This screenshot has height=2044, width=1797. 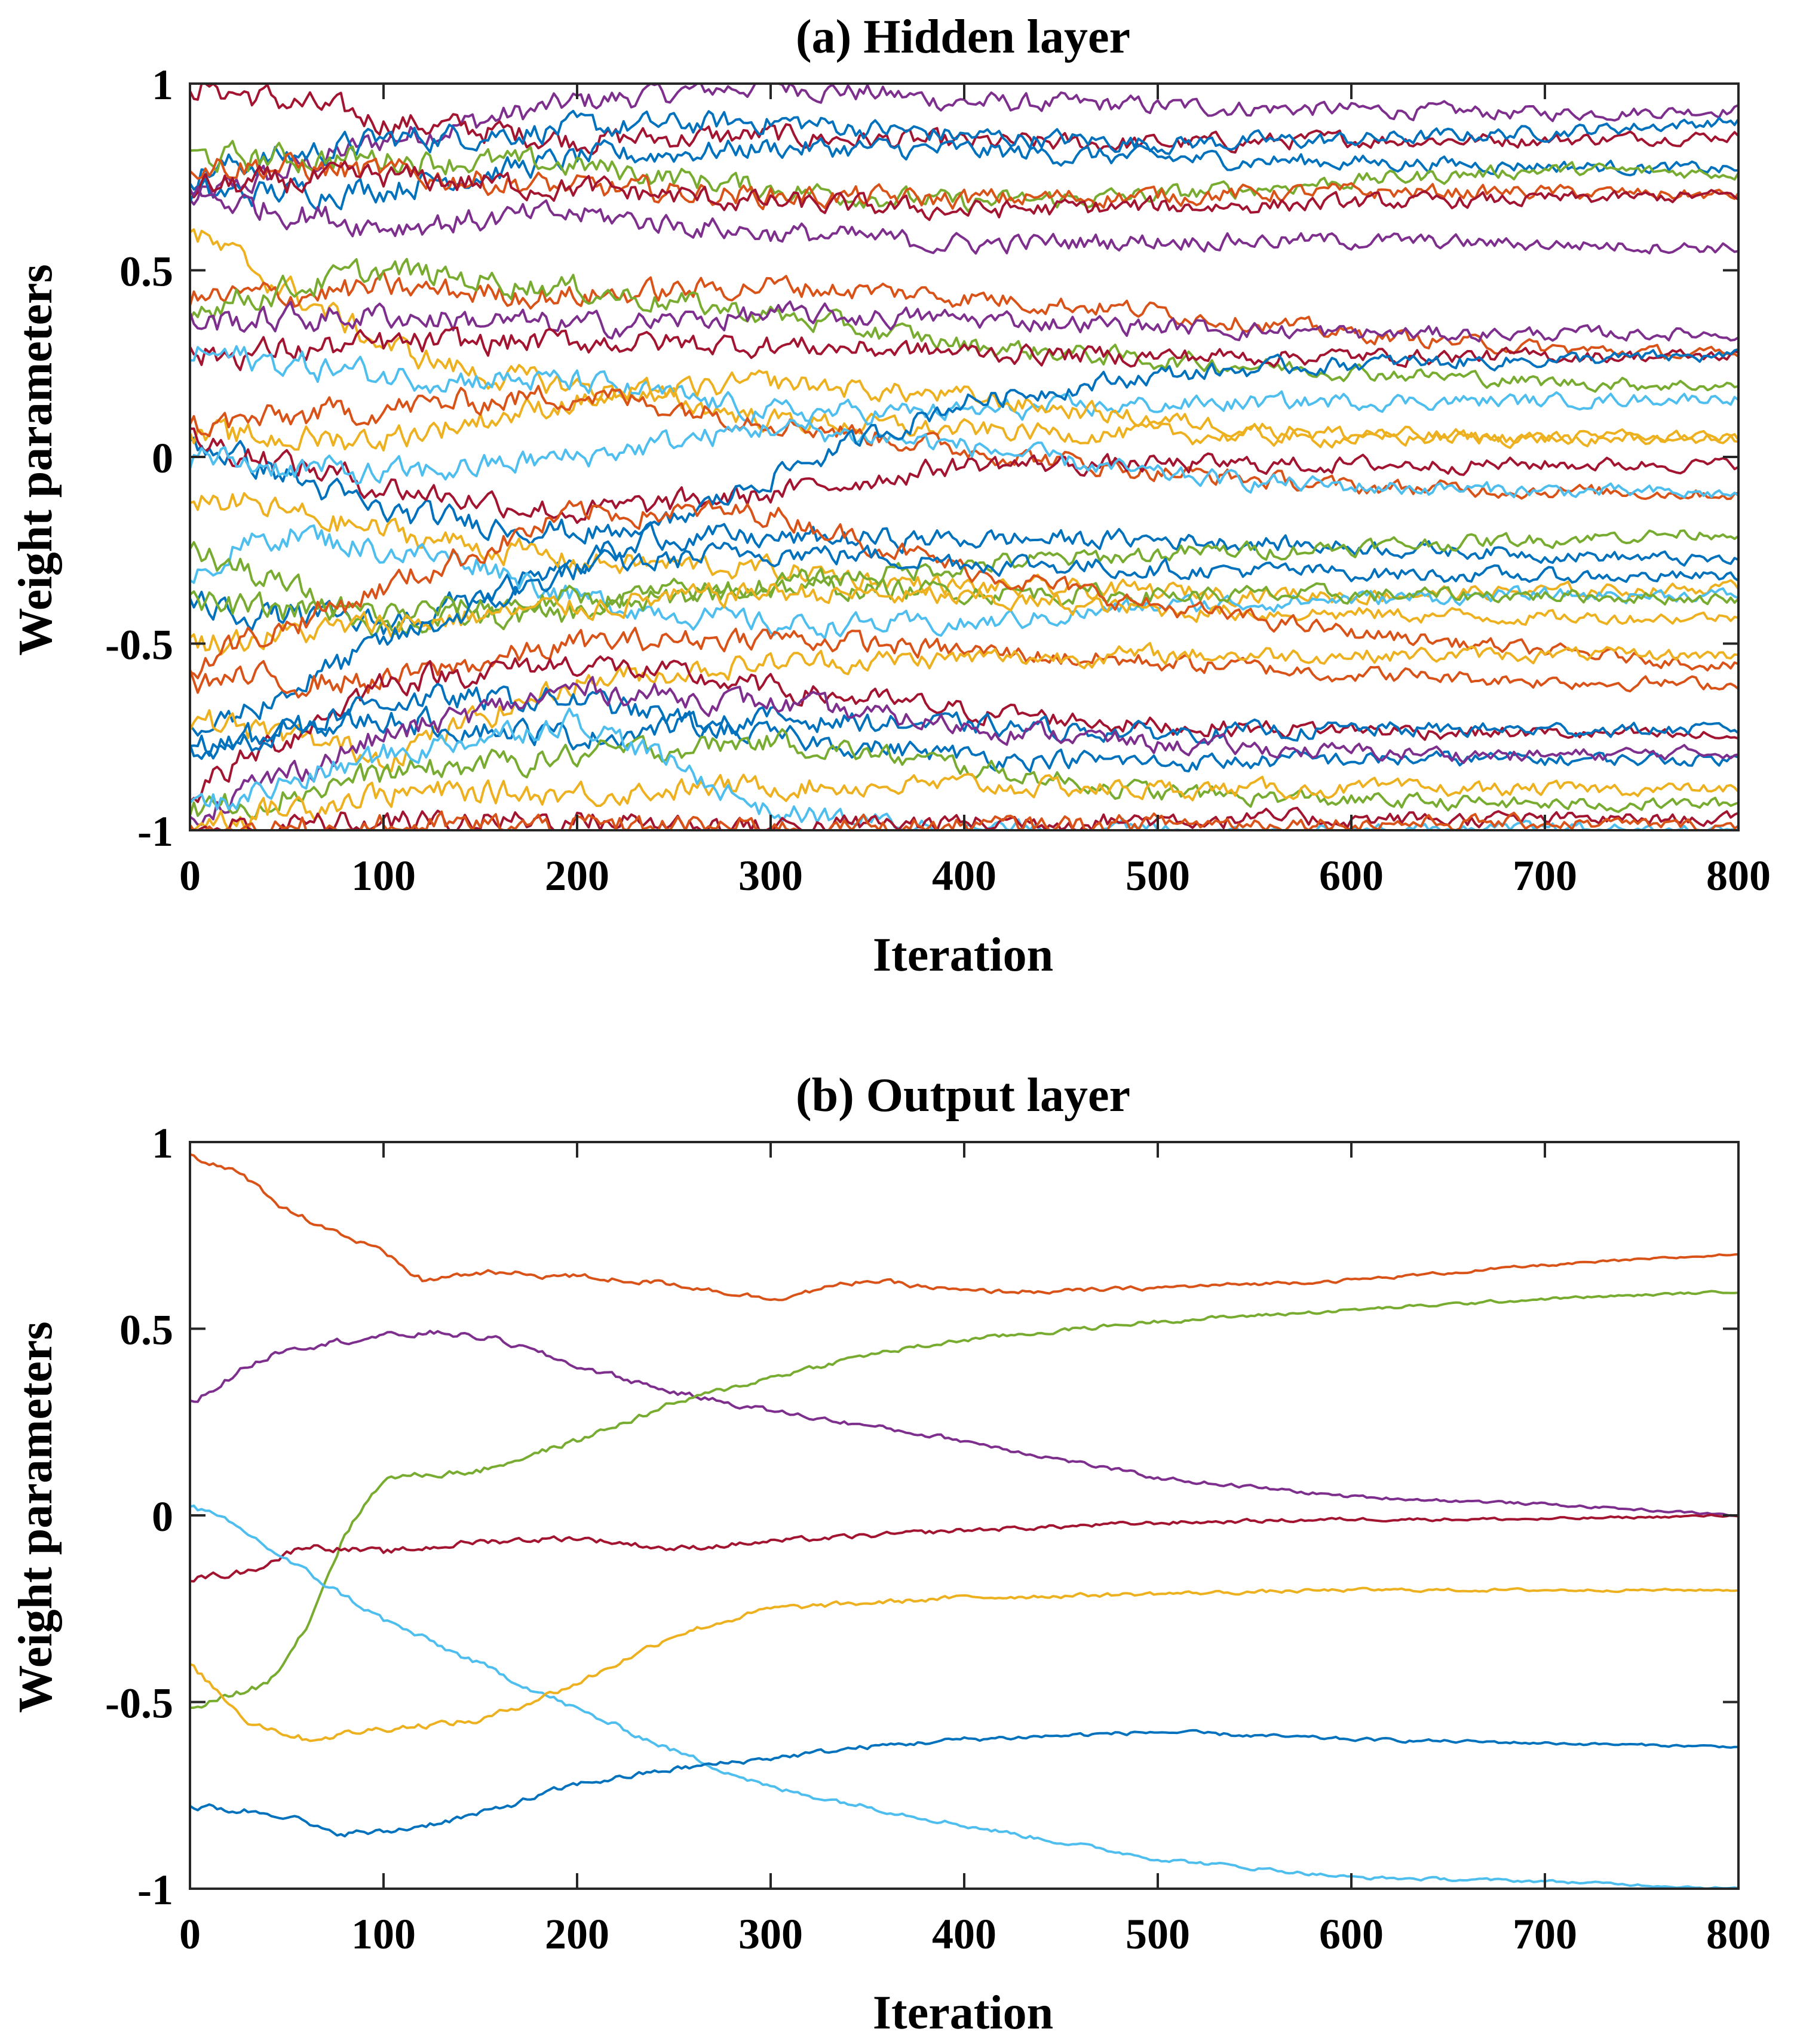 I want to click on series-line-w12, so click(x=964, y=321).